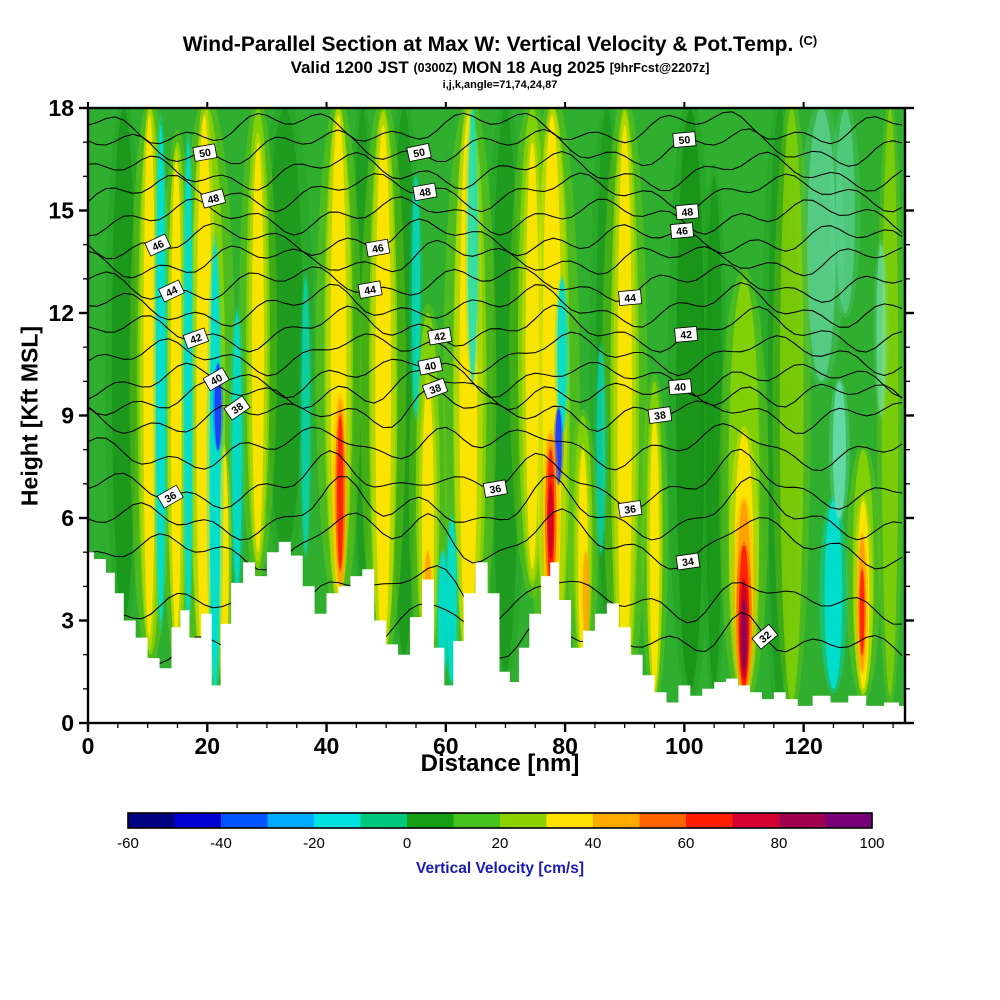 This screenshot has height=1000, width=1000. What do you see at coordinates (533, 67) in the screenshot?
I see `valid-date: MON 18 Aug 2025` at bounding box center [533, 67].